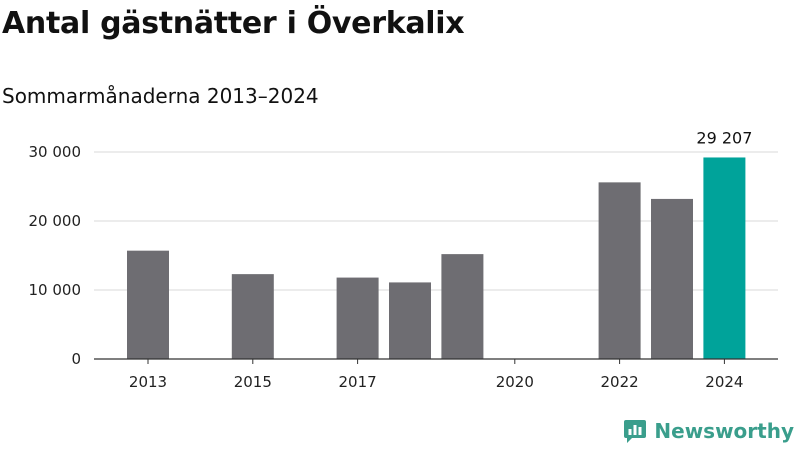 The image size is (800, 450). Describe the element at coordinates (253, 382) in the screenshot. I see `x-tick-label: 2015` at that location.